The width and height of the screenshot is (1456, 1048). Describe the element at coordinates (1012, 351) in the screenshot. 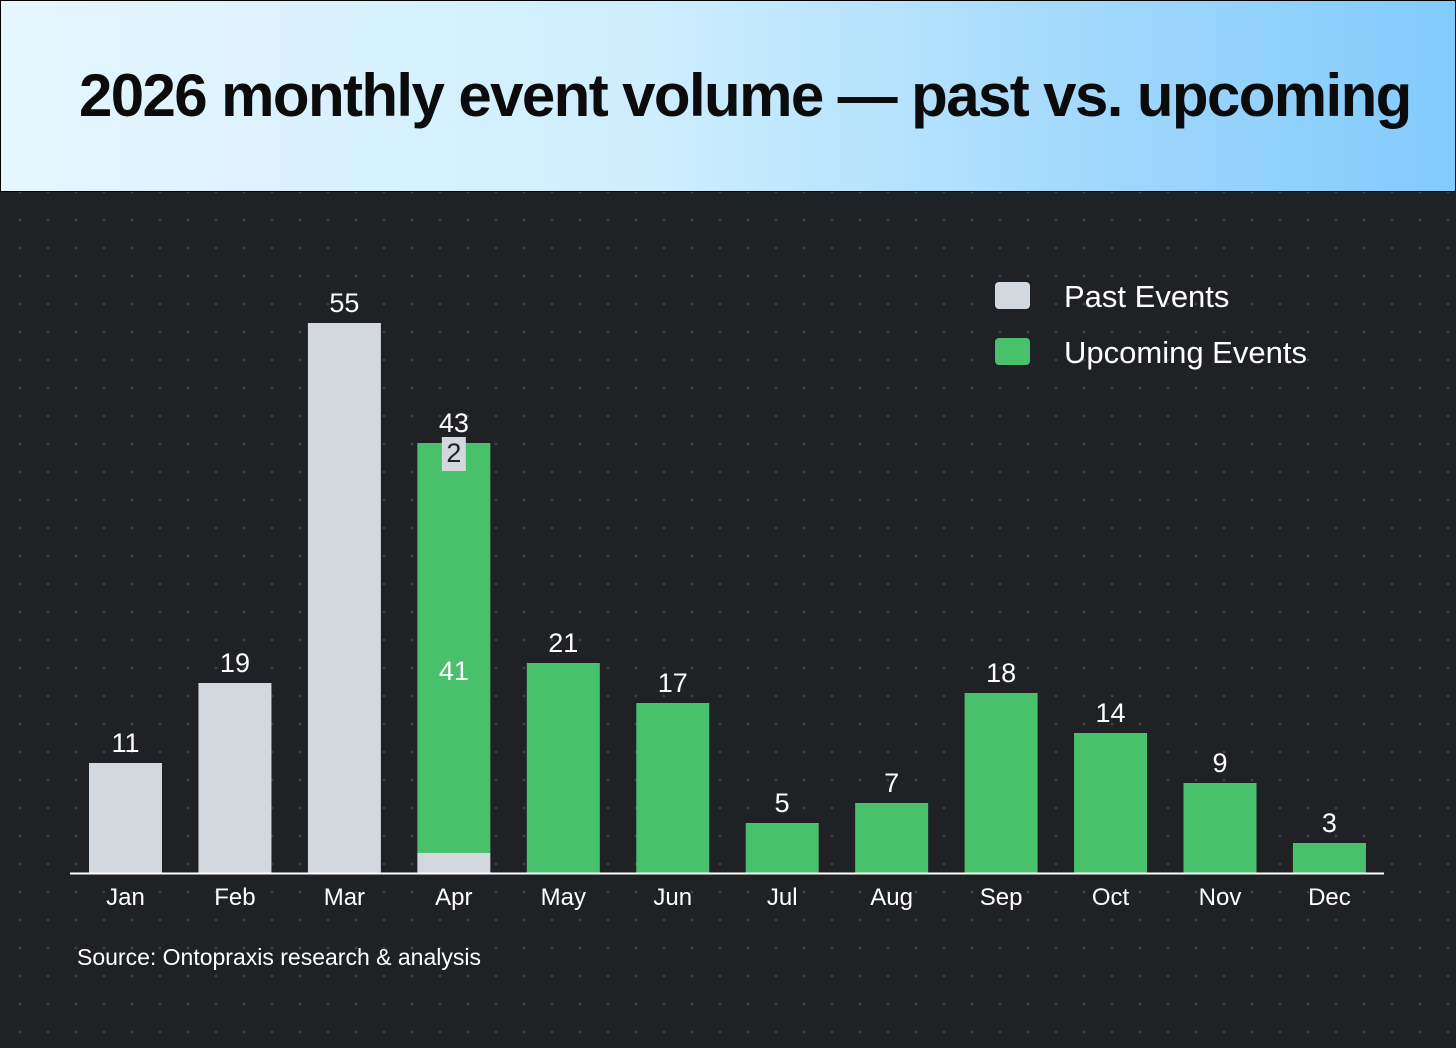

I see `legend-swatch-upcoming-events` at that location.